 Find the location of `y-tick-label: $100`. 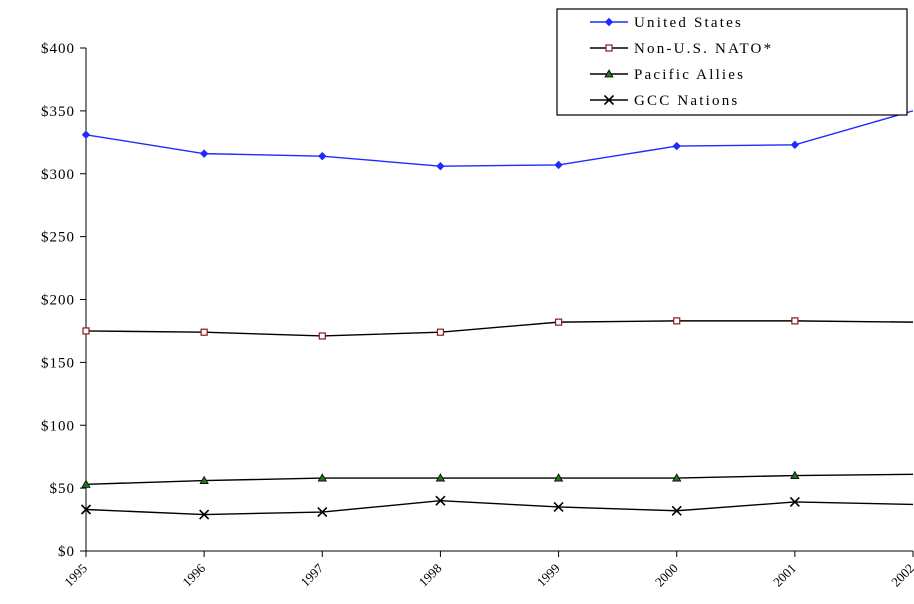

y-tick-label: $100 is located at coordinates (58, 426).